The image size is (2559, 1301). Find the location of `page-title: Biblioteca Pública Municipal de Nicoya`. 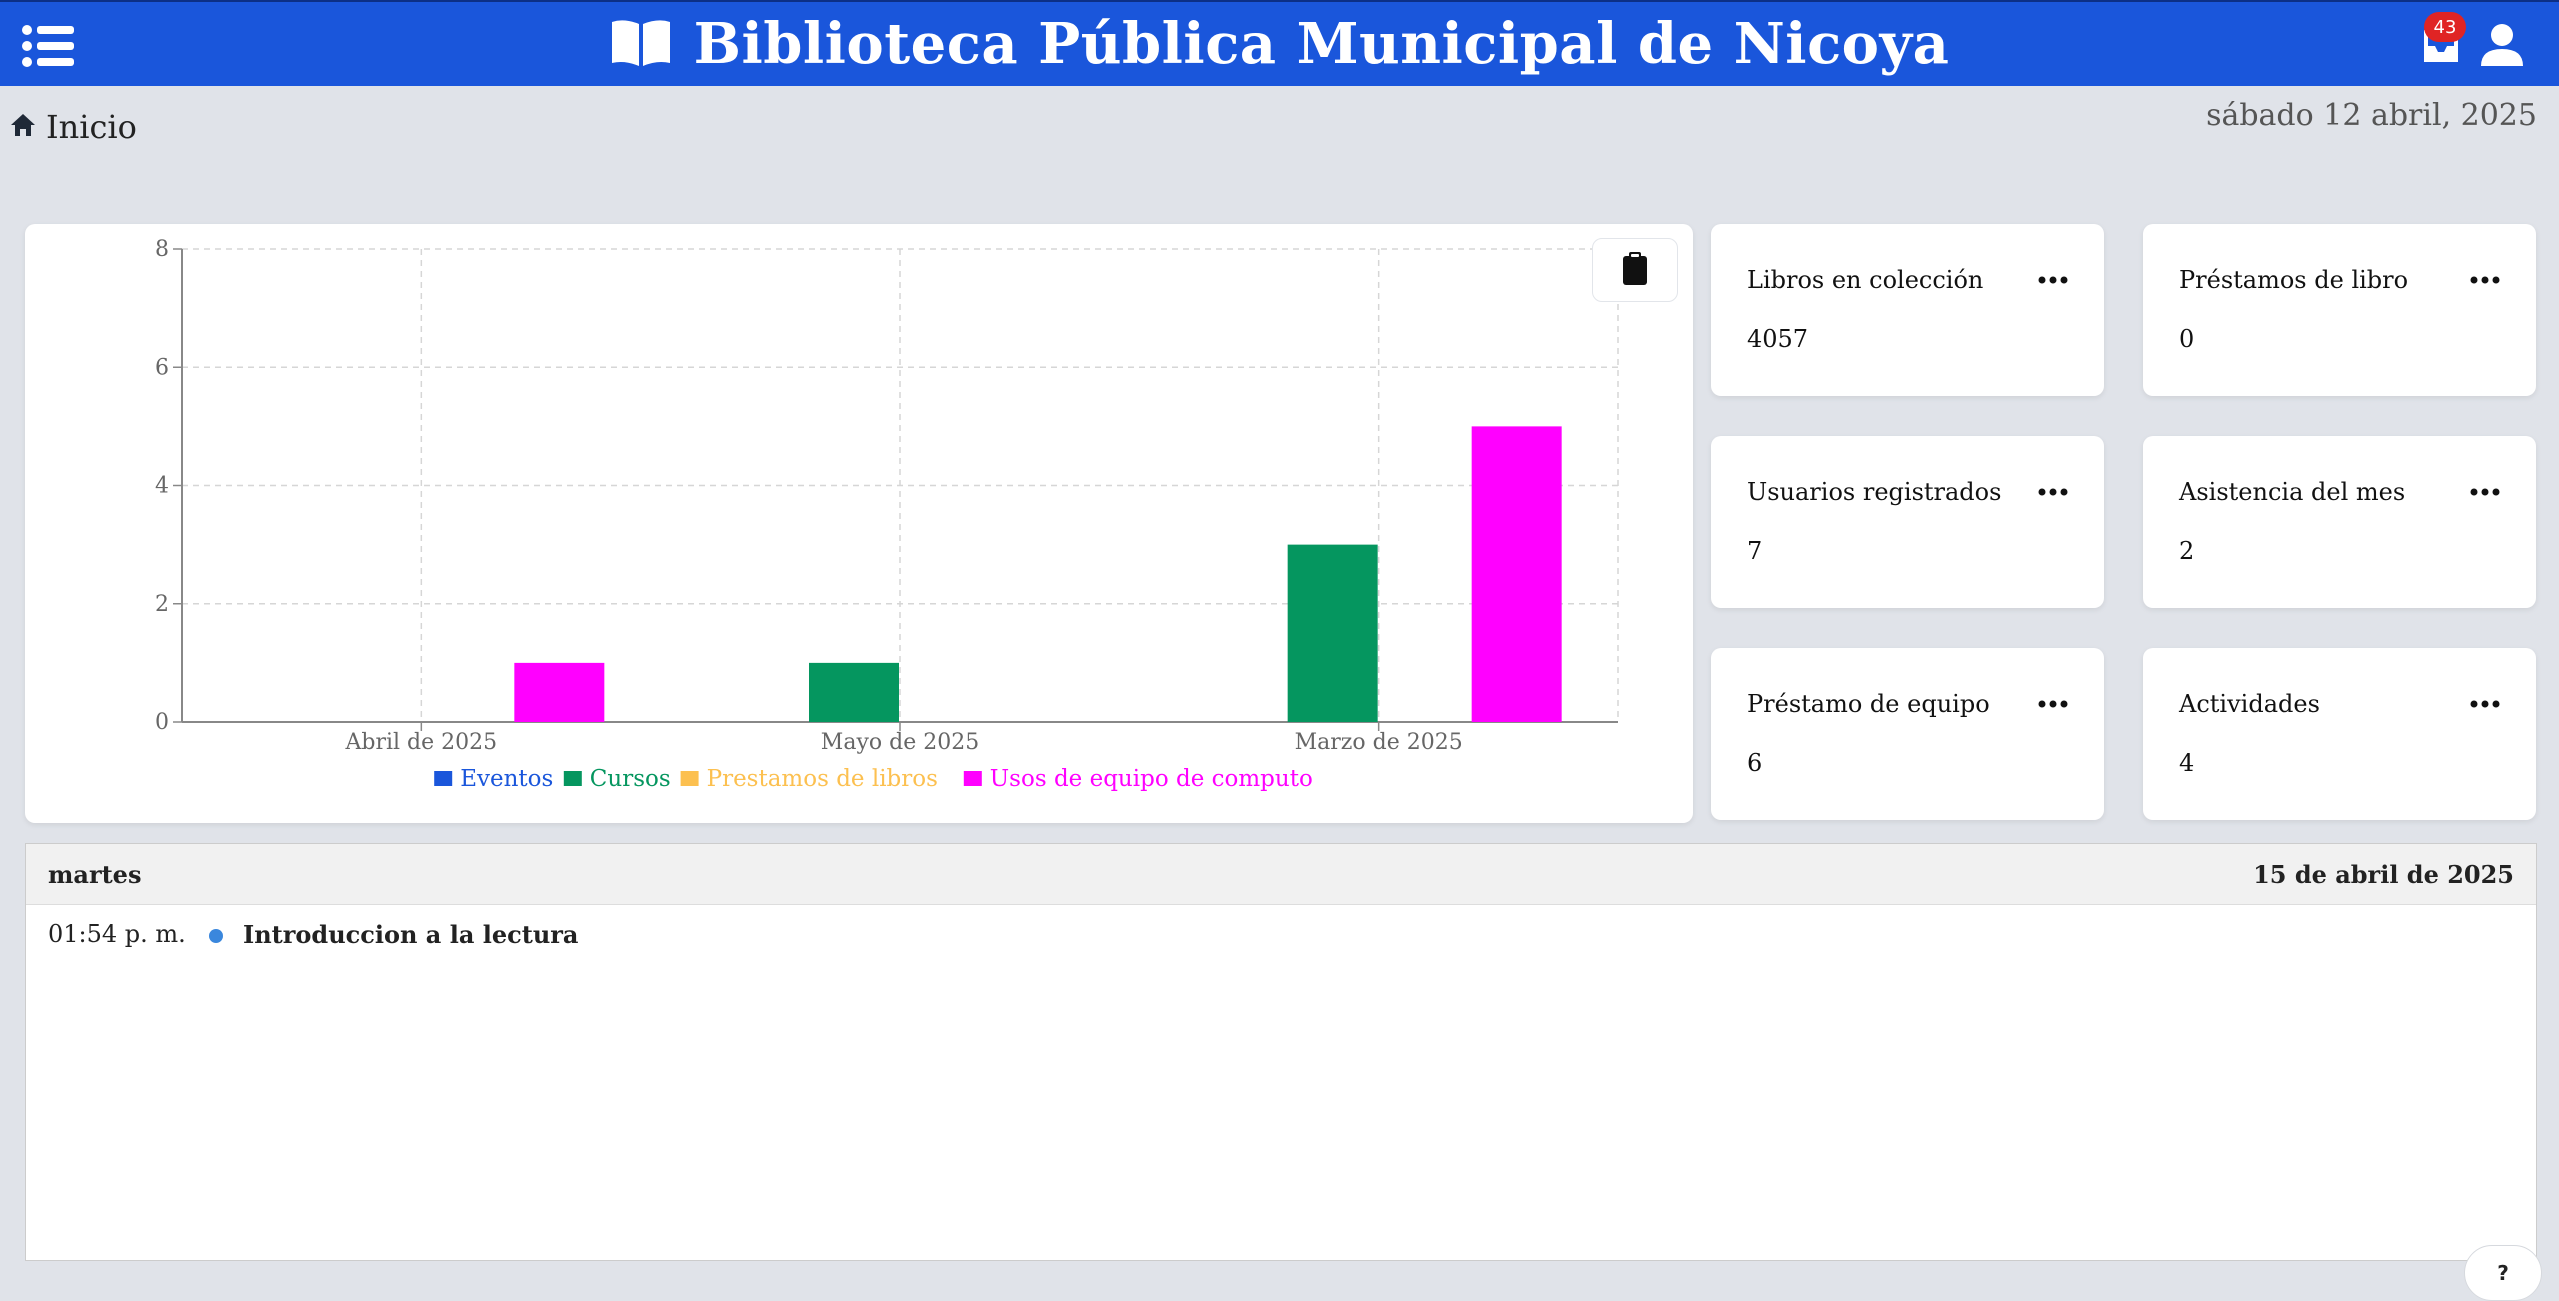

page-title: Biblioteca Pública Municipal de Nicoya is located at coordinates (1321, 44).